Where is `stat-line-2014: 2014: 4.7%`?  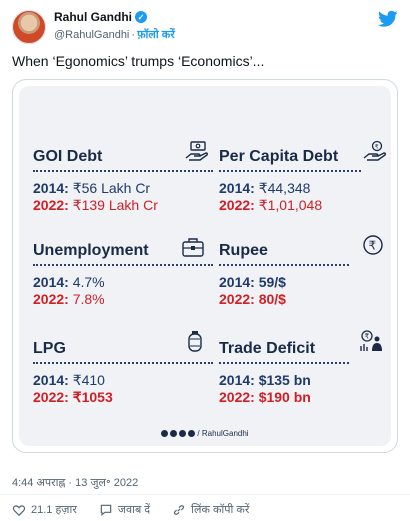
stat-line-2014: 2014: 4.7% is located at coordinates (123, 282).